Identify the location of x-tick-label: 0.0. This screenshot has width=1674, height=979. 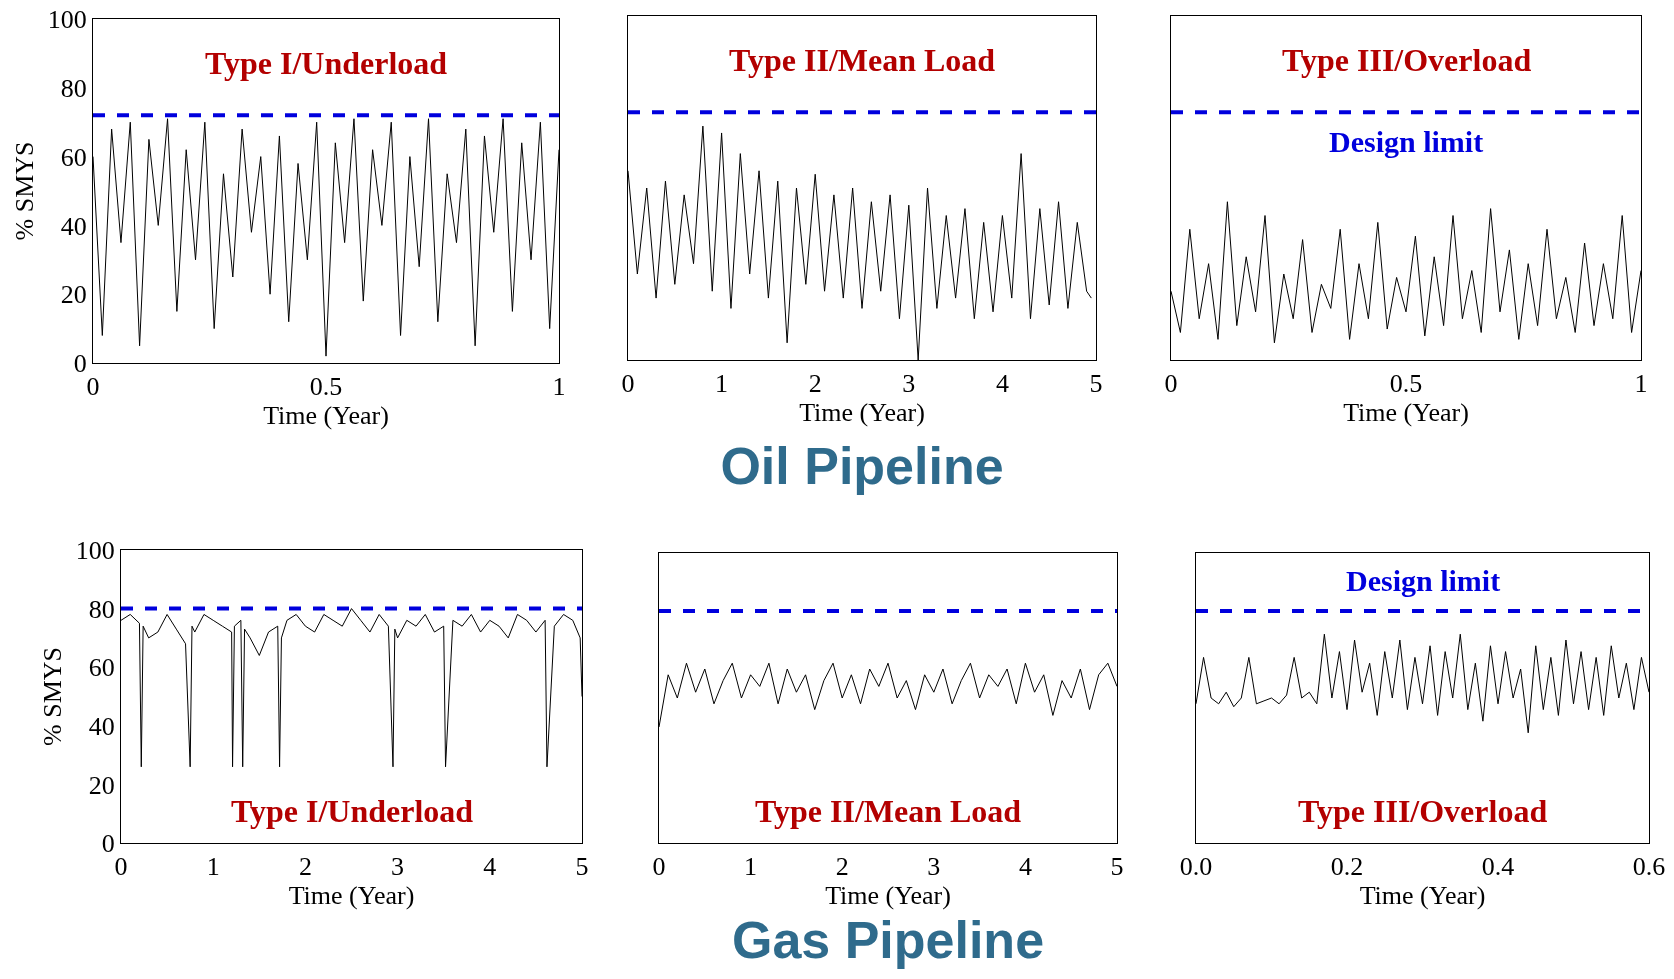
(1196, 867).